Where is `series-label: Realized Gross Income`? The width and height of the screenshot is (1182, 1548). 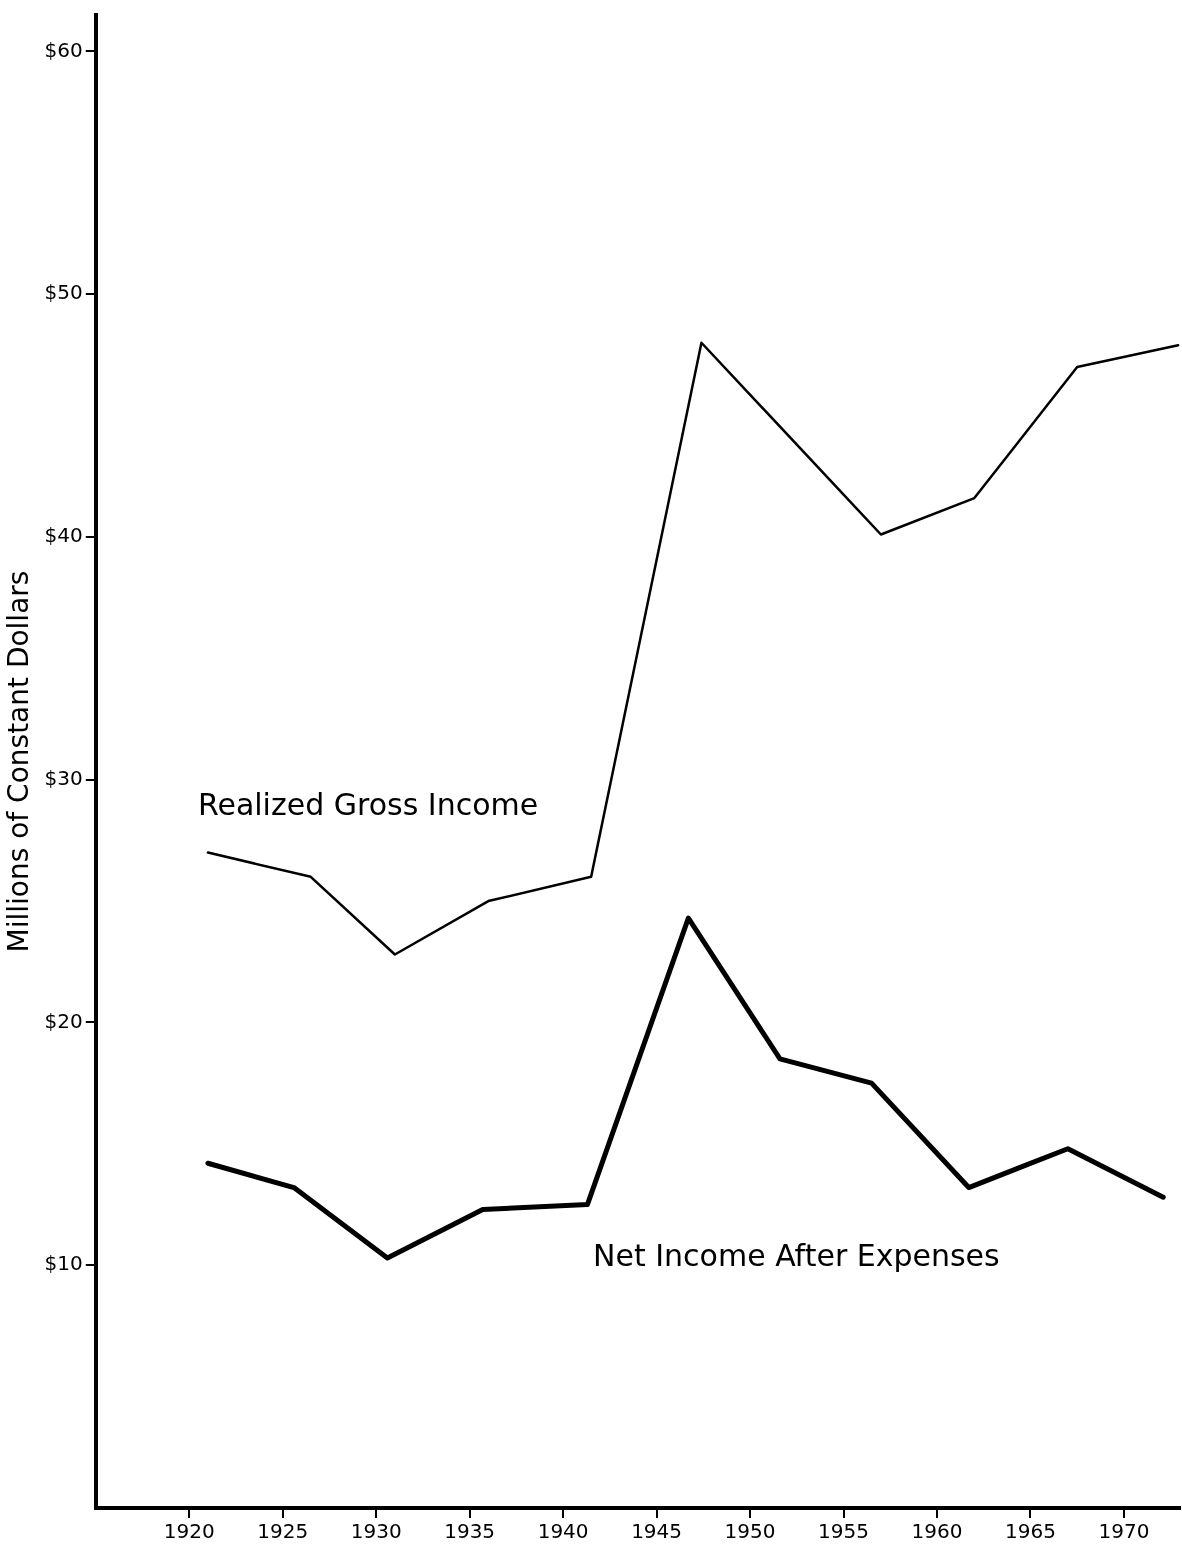 series-label: Realized Gross Income is located at coordinates (368, 805).